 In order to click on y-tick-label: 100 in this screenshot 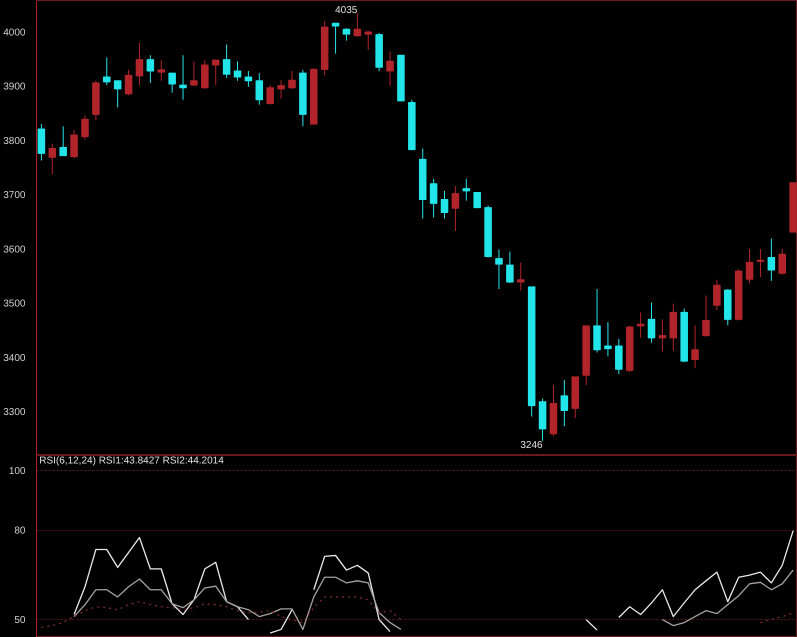, I will do `click(17, 471)`.